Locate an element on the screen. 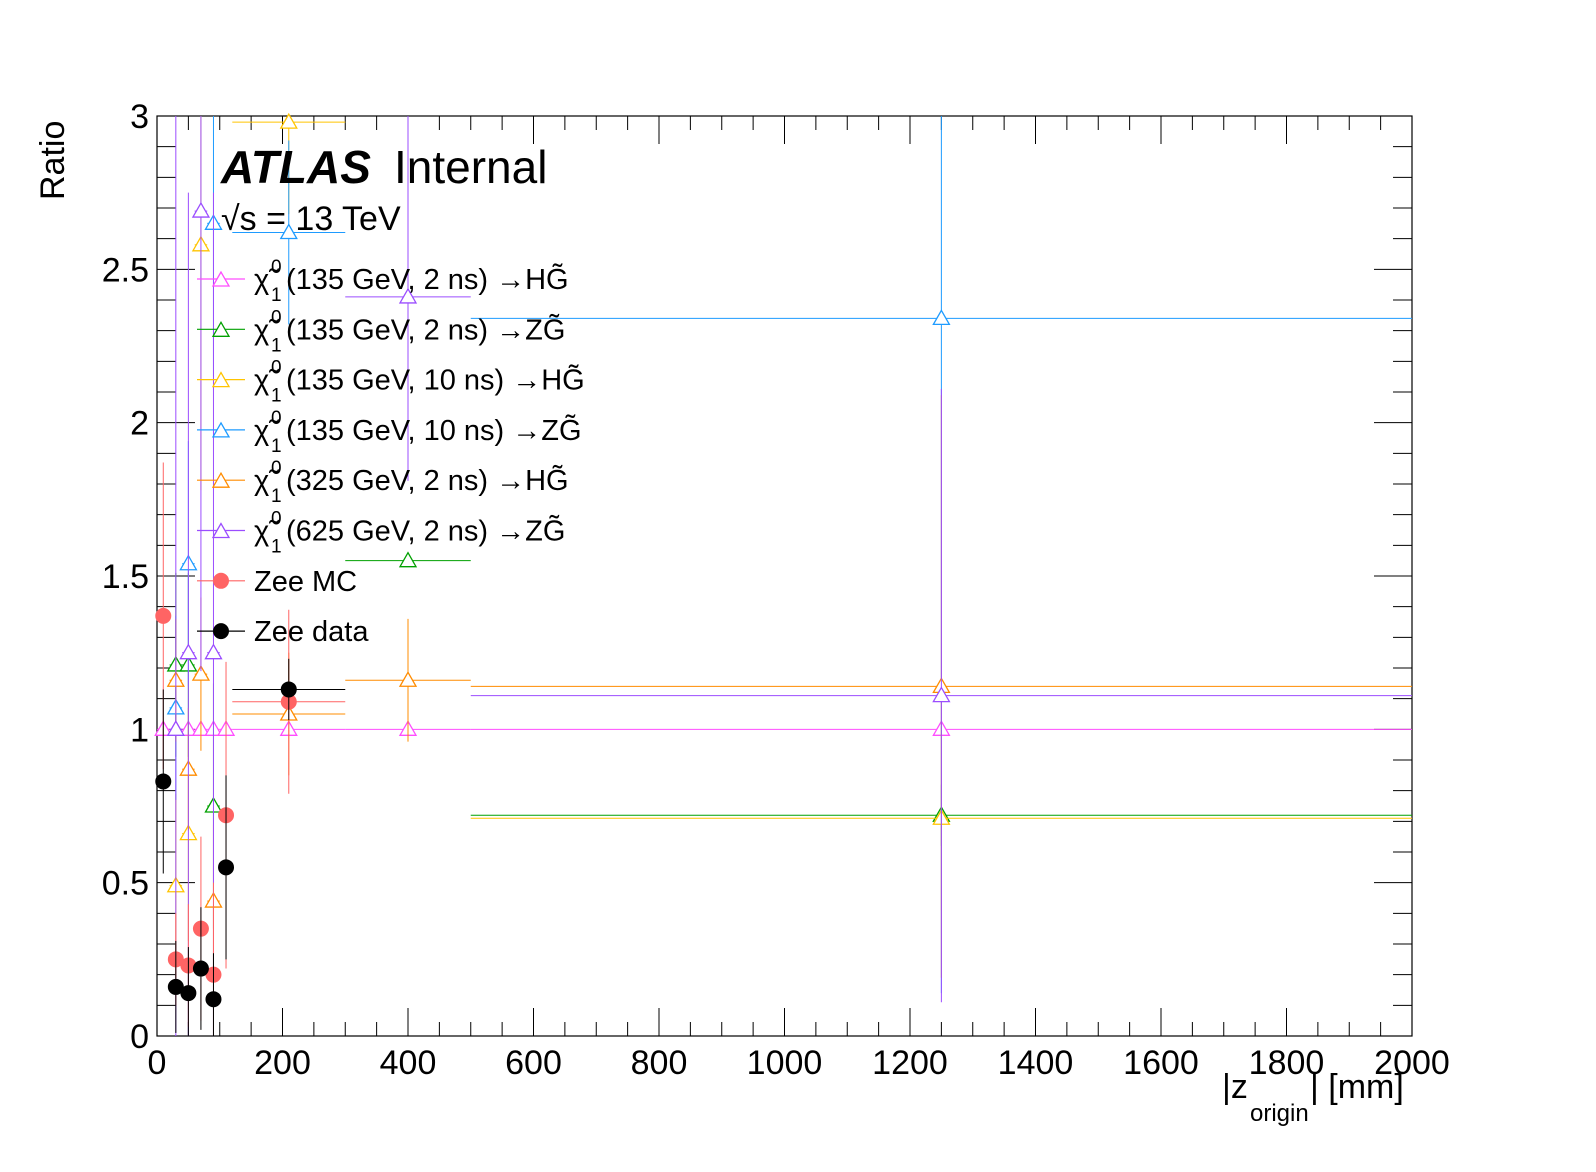 The image size is (1596, 1172). legend-label: (135 GeV, 2 ns) →ZG̃ is located at coordinates (425, 329).